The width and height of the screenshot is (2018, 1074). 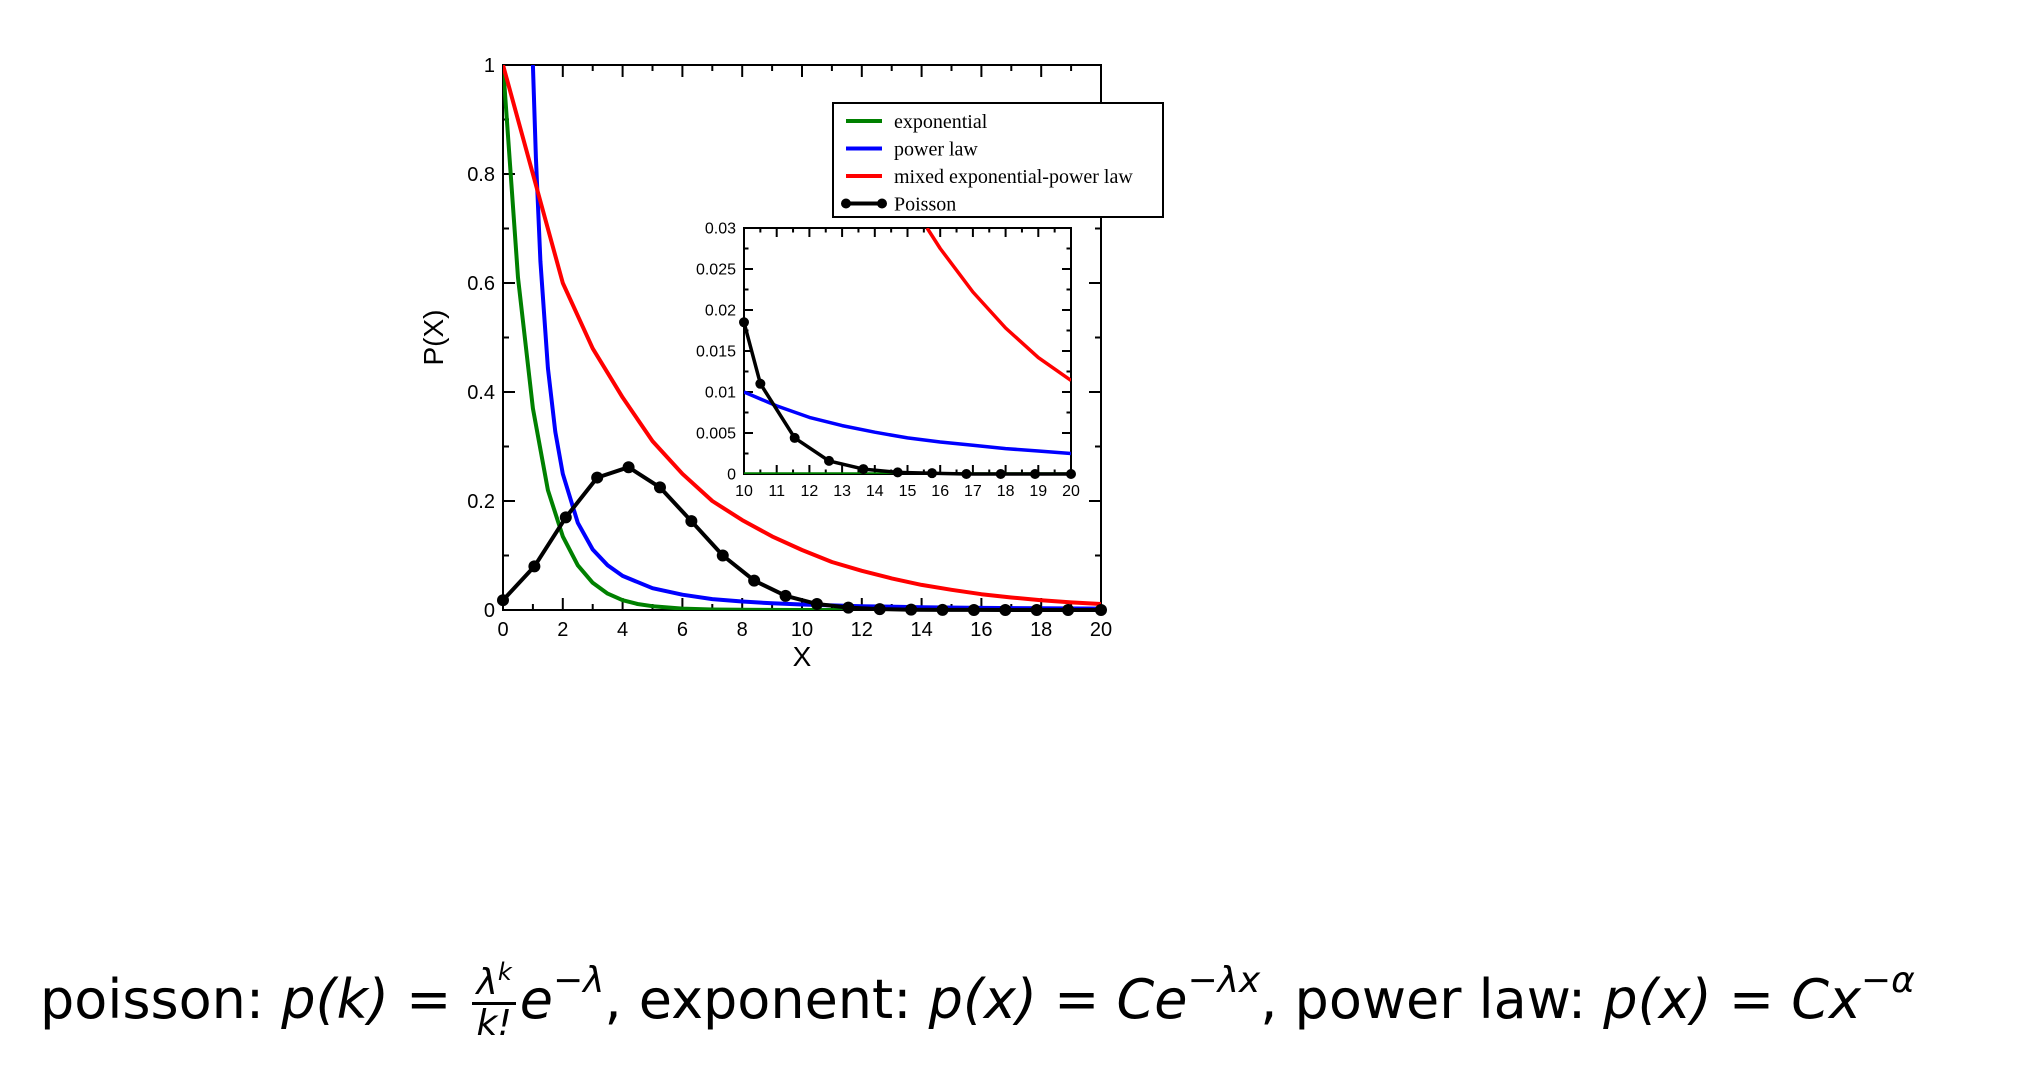 I want to click on inset-xtick-label: 12, so click(x=810, y=491).